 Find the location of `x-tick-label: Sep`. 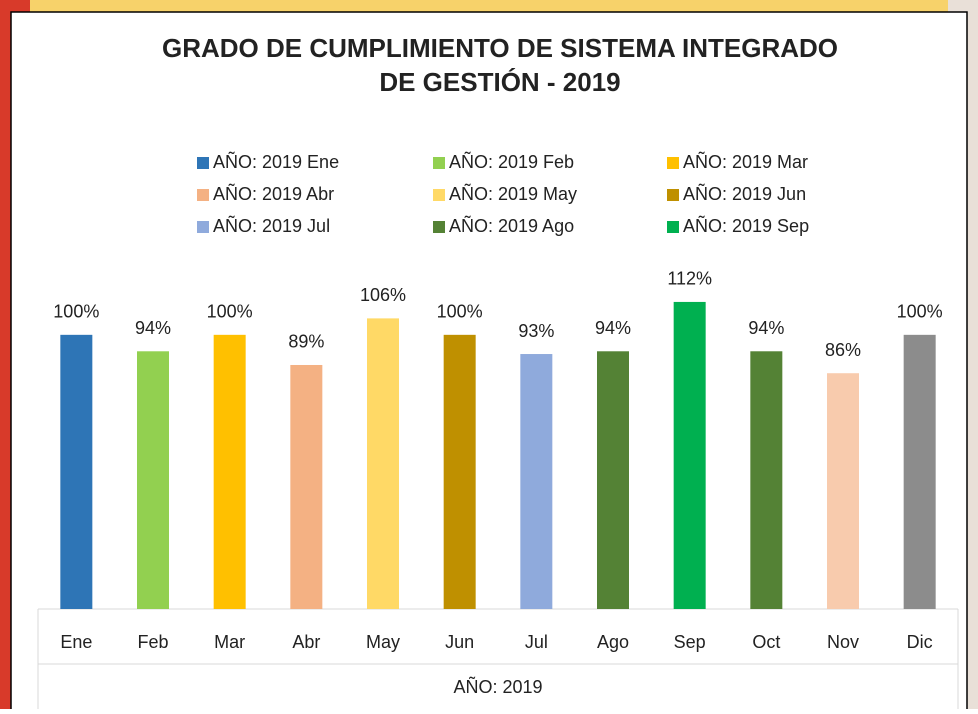

x-tick-label: Sep is located at coordinates (690, 642).